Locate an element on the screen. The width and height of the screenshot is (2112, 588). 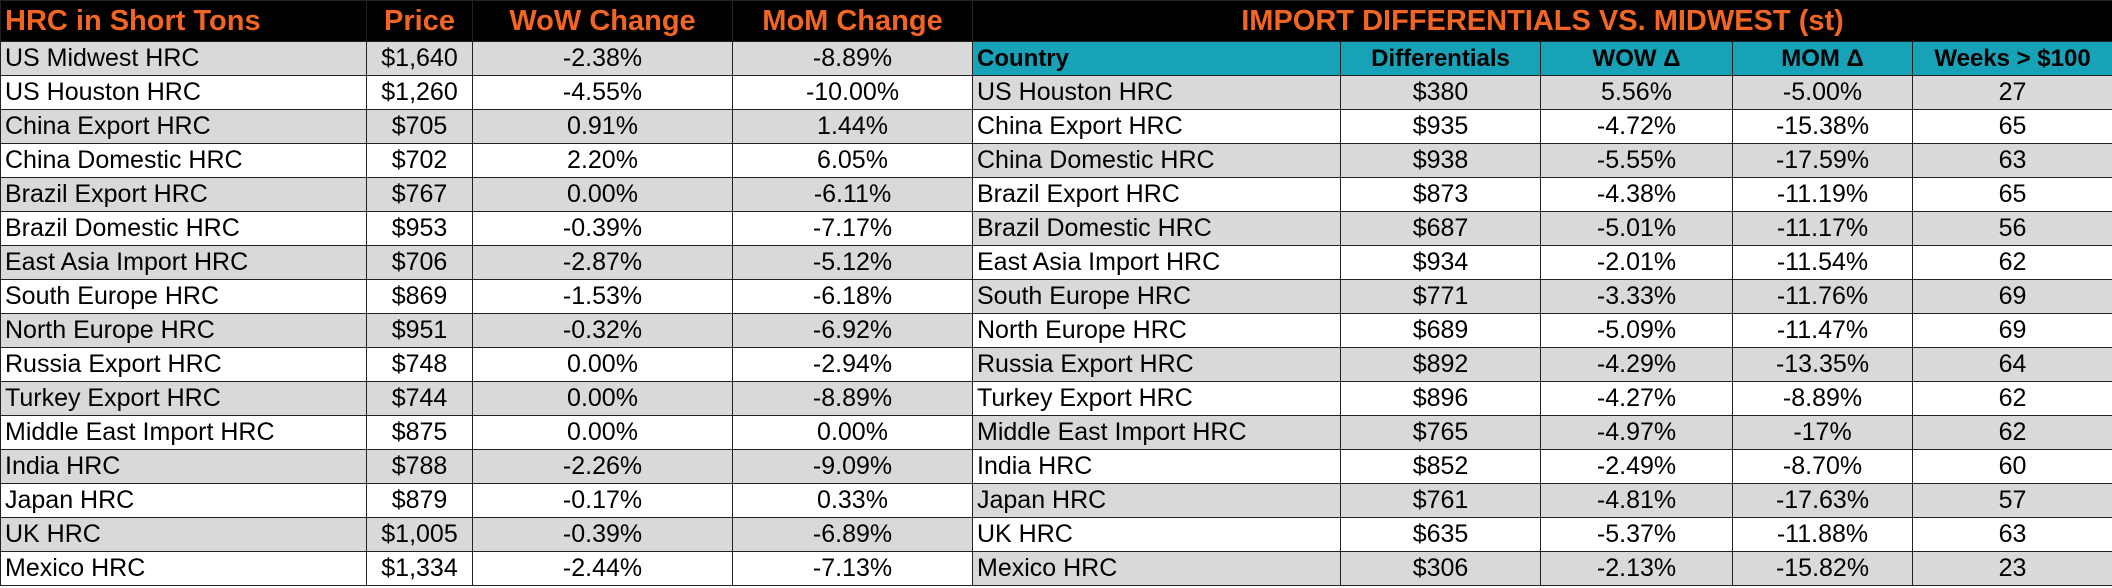
differential-cell-weeks-over-100: 57 is located at coordinates (2011, 500).